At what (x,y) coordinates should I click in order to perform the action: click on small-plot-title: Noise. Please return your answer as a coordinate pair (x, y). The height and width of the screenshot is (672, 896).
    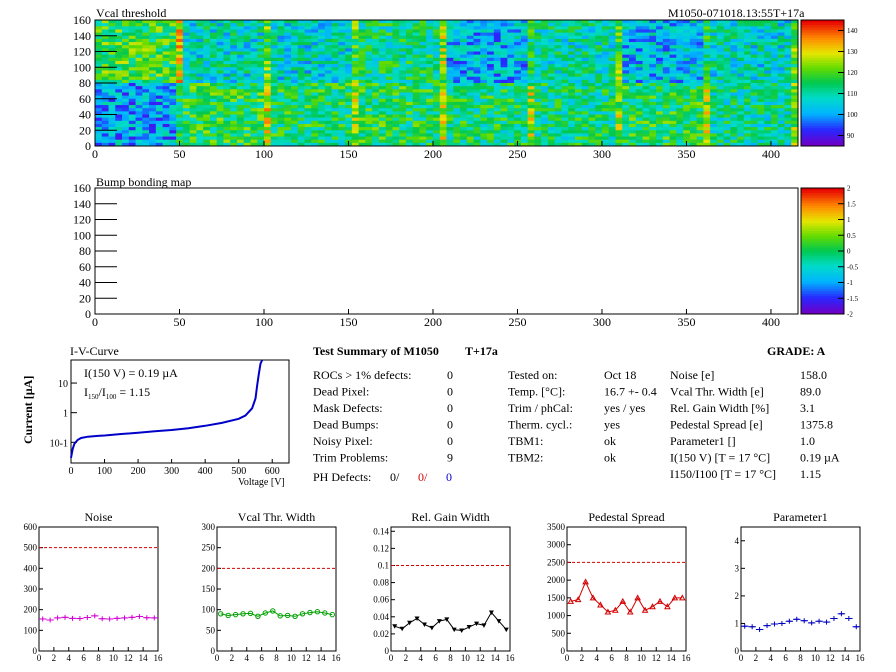
    Looking at the image, I should click on (99, 517).